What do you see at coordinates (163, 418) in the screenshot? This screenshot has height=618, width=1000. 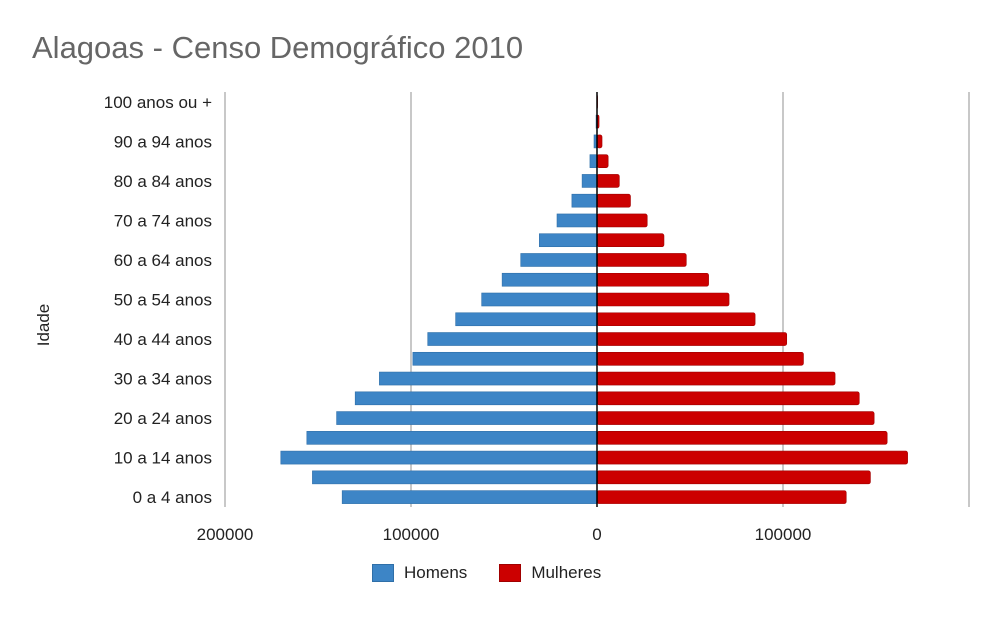 I see `y-tick-label: 20 a 24 anos` at bounding box center [163, 418].